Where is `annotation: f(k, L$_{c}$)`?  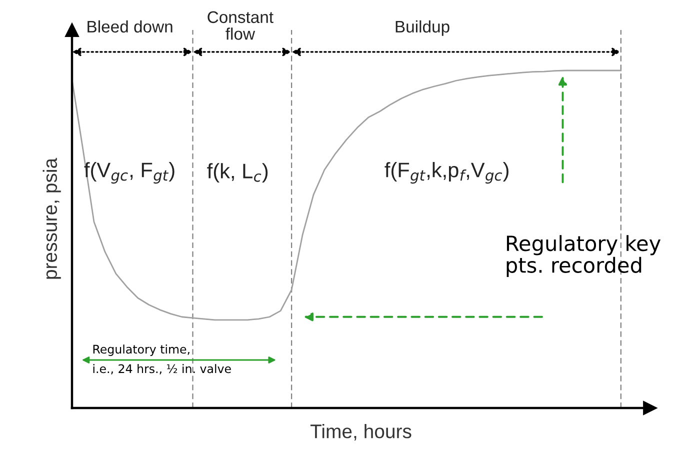 annotation: f(k, L$_{c}$) is located at coordinates (237, 173).